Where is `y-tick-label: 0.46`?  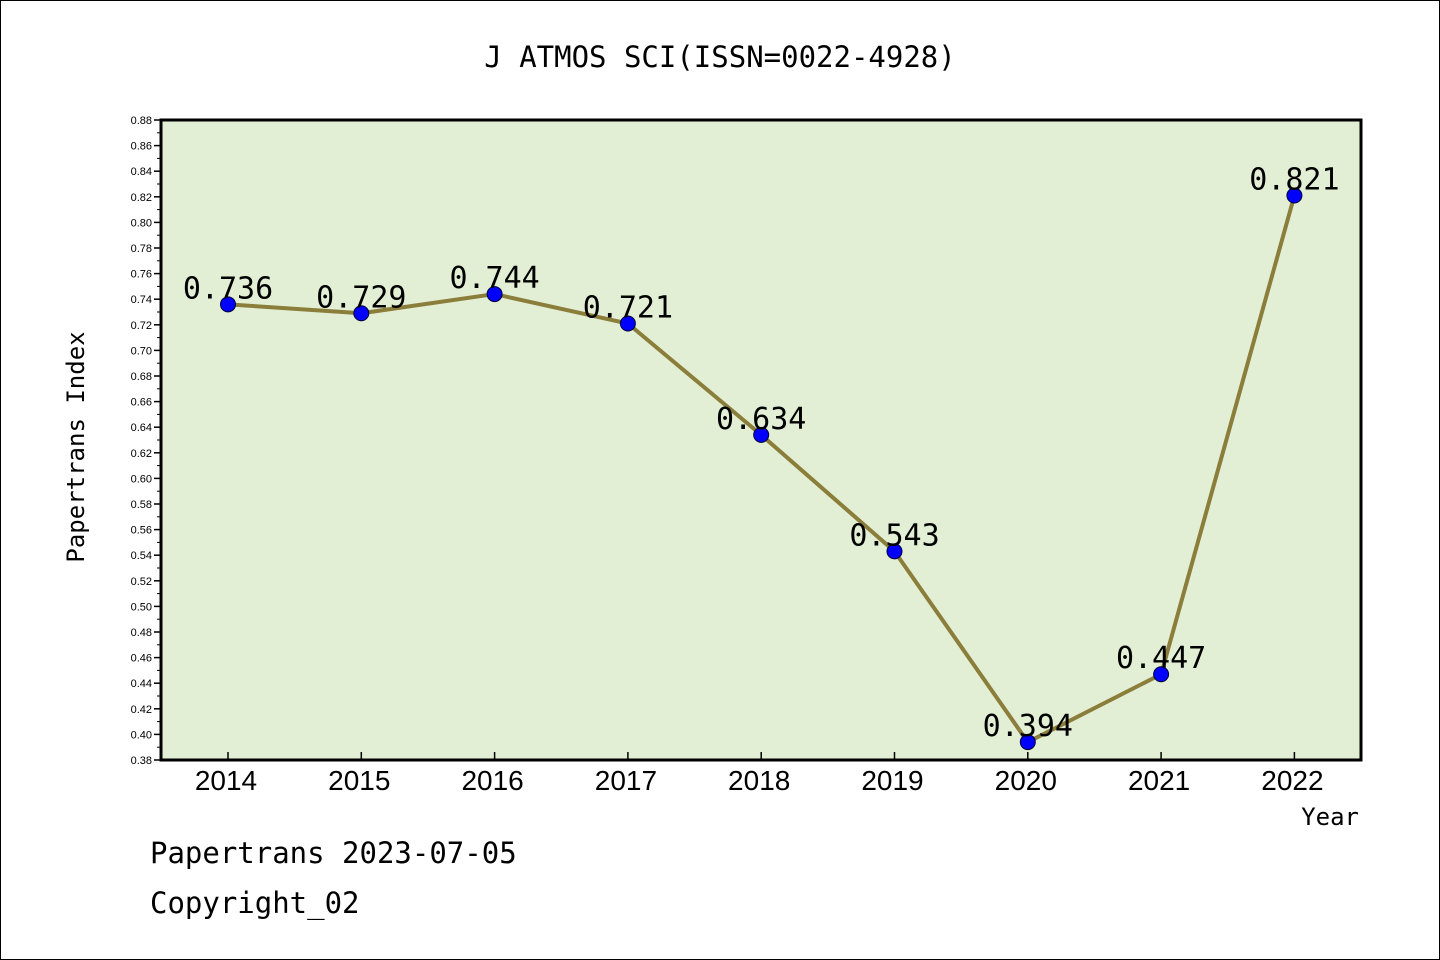
y-tick-label: 0.46 is located at coordinates (141, 659).